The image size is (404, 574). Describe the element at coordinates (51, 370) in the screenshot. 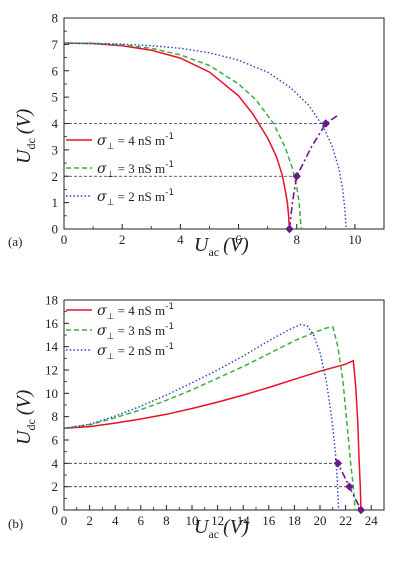

I see `y-tick-label: 12` at that location.